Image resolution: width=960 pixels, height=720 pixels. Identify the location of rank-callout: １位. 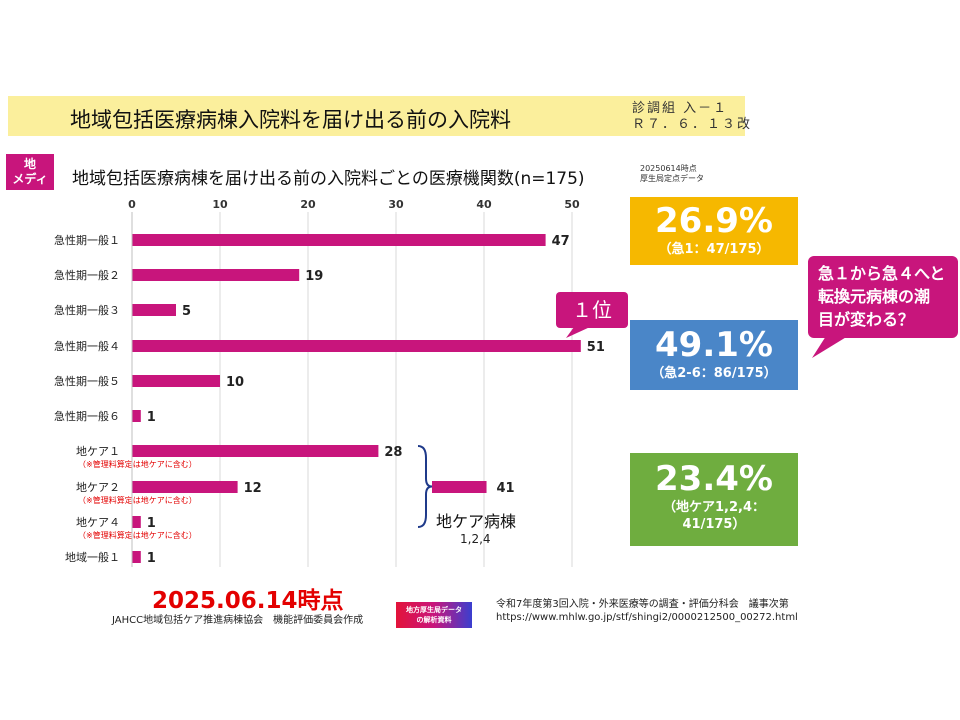
(592, 310).